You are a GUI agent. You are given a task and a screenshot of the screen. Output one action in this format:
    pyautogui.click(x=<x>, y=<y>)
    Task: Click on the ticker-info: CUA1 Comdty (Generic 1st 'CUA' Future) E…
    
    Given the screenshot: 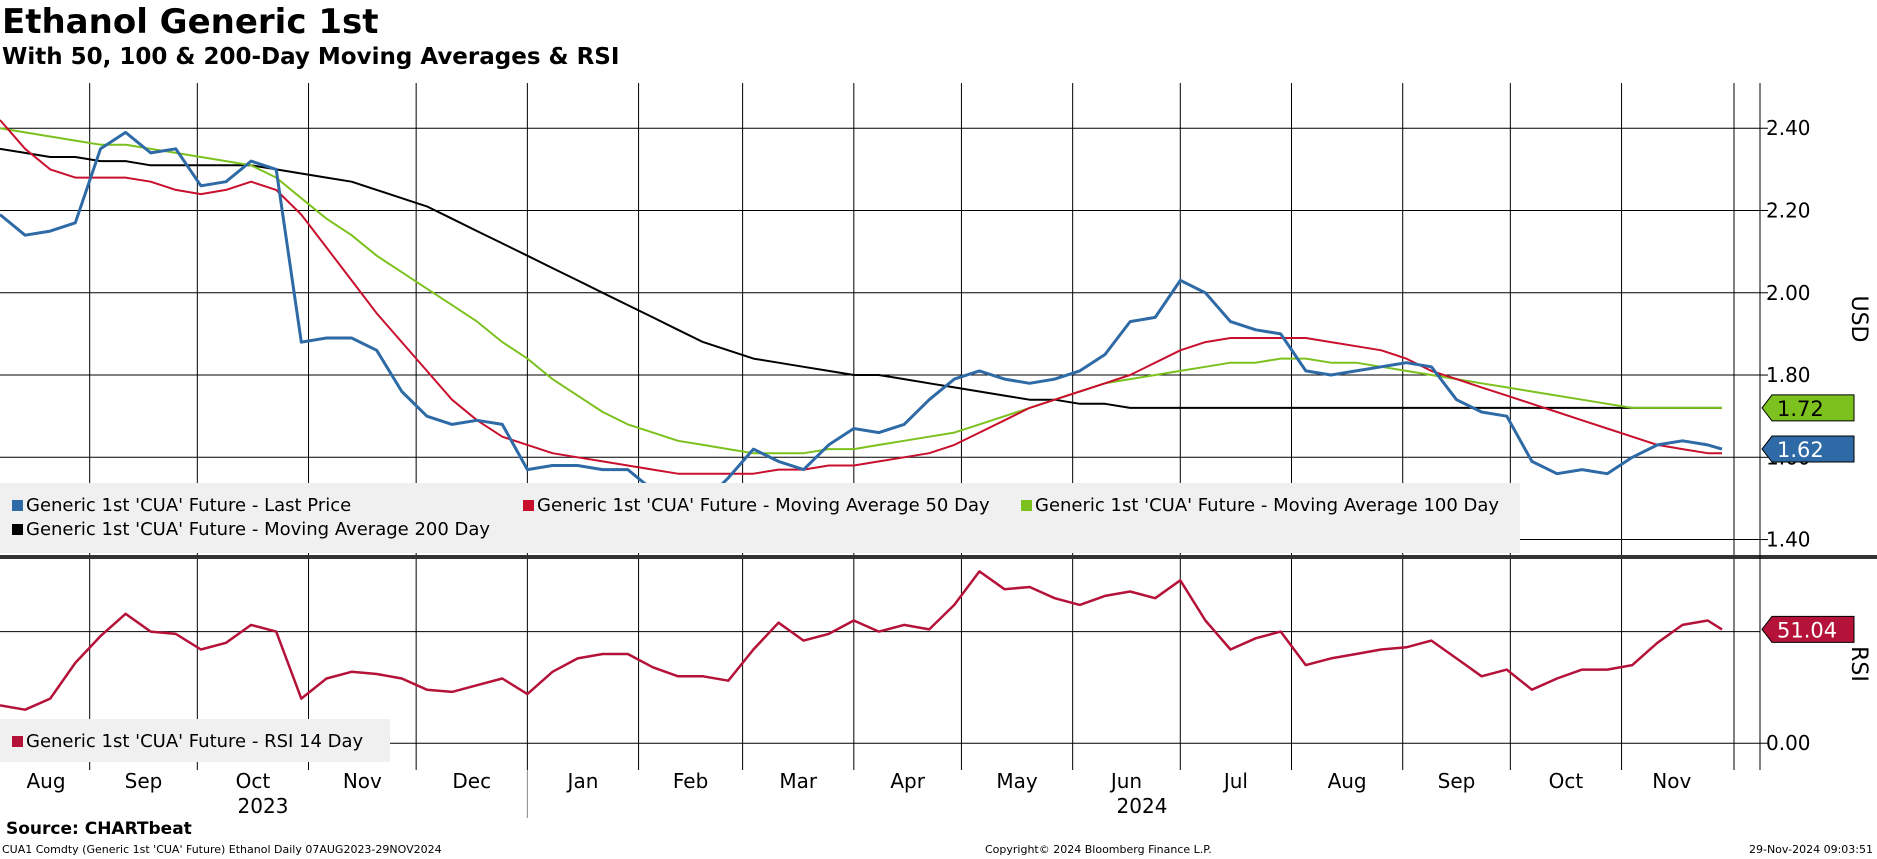 What is the action you would take?
    pyautogui.click(x=222, y=849)
    